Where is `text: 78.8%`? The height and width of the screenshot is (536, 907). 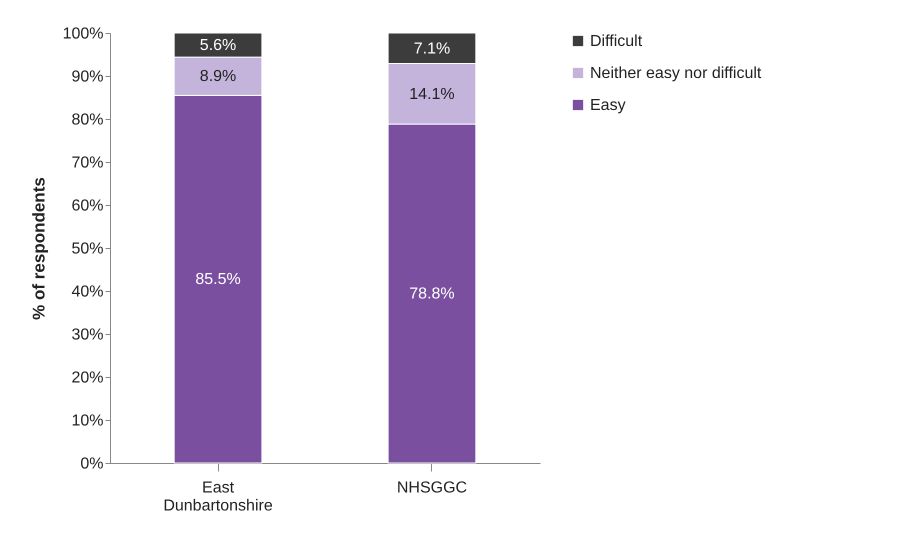
text: 78.8% is located at coordinates (432, 294).